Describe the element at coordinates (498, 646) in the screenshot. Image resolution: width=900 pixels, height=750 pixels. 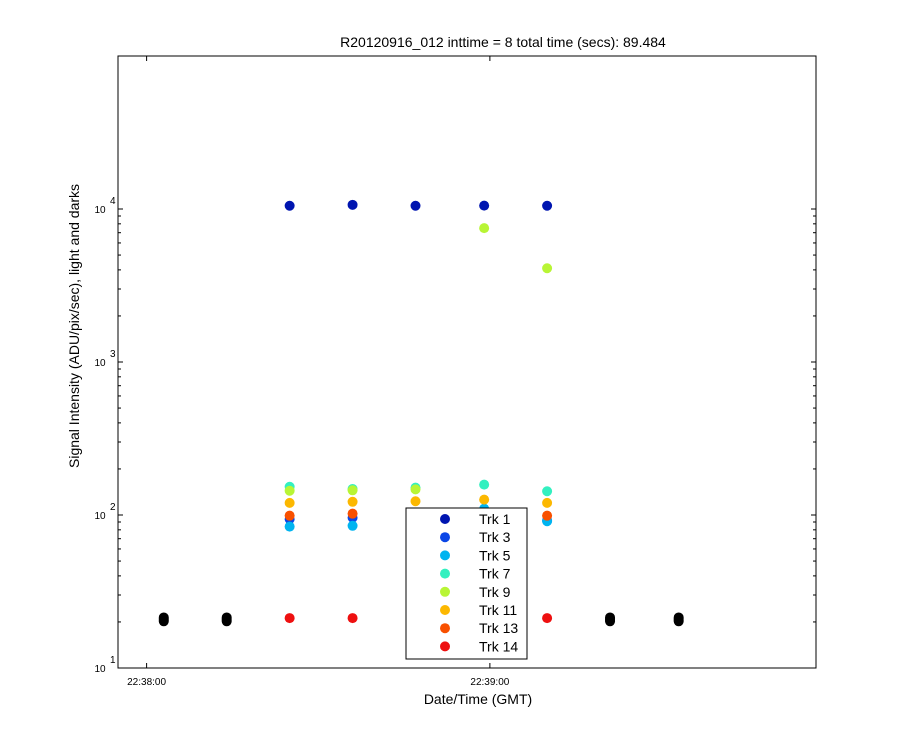
I see `legend-entry-label: Trk 14` at that location.